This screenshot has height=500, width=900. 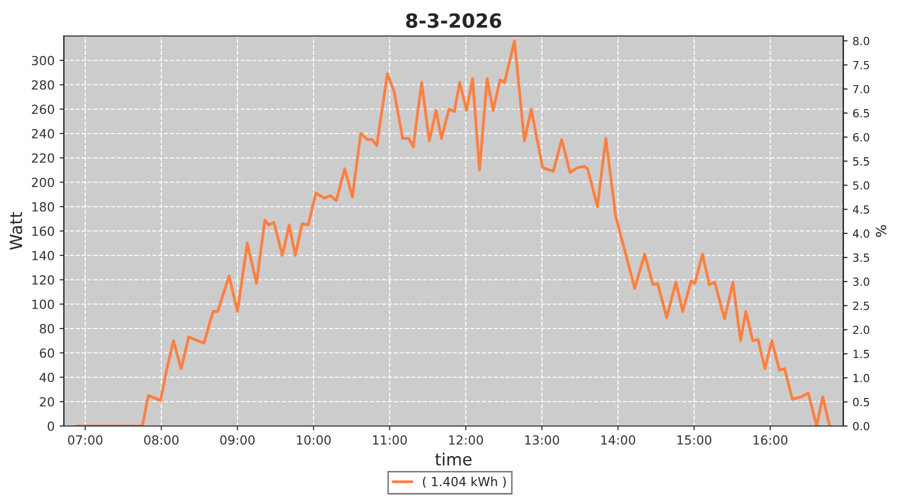 What do you see at coordinates (43, 280) in the screenshot?
I see `y-tick-label: 120` at bounding box center [43, 280].